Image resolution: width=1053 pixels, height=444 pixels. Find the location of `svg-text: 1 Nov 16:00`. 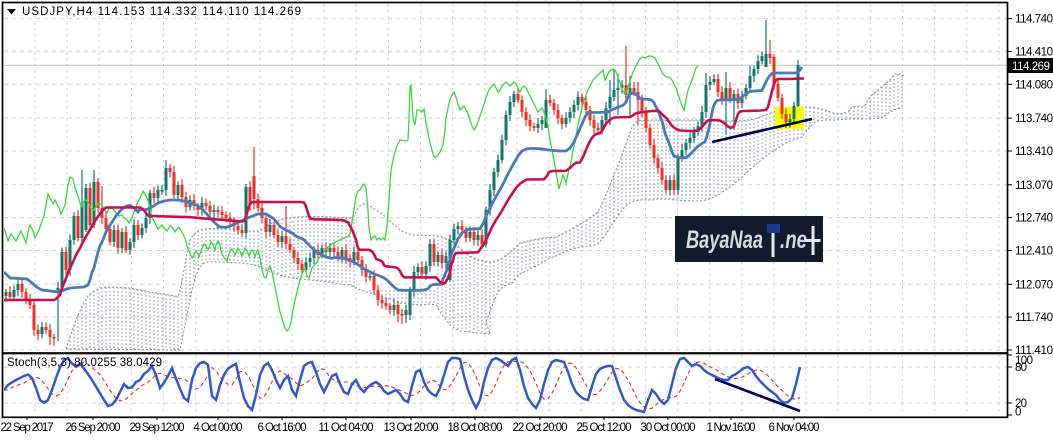

svg-text: 1 Nov 16:00 is located at coordinates (731, 428).